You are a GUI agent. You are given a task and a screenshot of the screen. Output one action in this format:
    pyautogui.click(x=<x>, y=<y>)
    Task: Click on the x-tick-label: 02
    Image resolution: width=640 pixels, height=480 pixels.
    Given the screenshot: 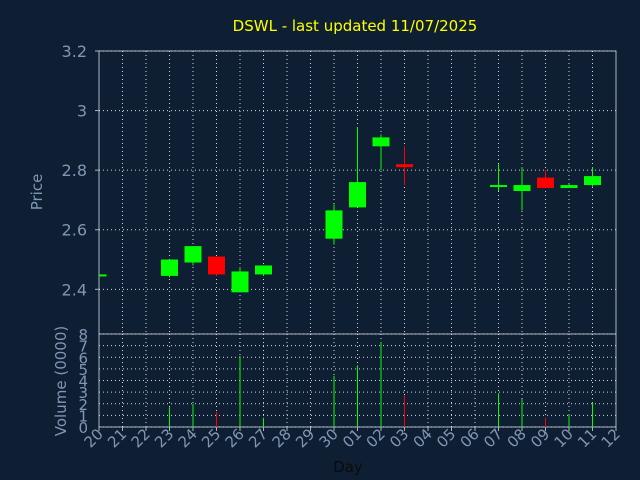 What is the action you would take?
    pyautogui.click(x=376, y=438)
    